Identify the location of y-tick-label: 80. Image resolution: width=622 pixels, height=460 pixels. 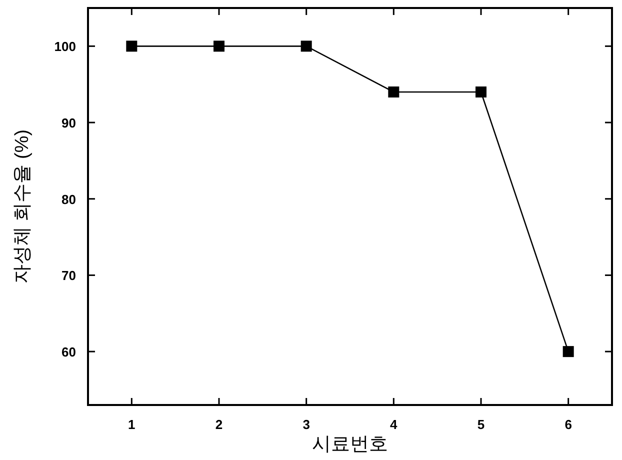
(69, 199).